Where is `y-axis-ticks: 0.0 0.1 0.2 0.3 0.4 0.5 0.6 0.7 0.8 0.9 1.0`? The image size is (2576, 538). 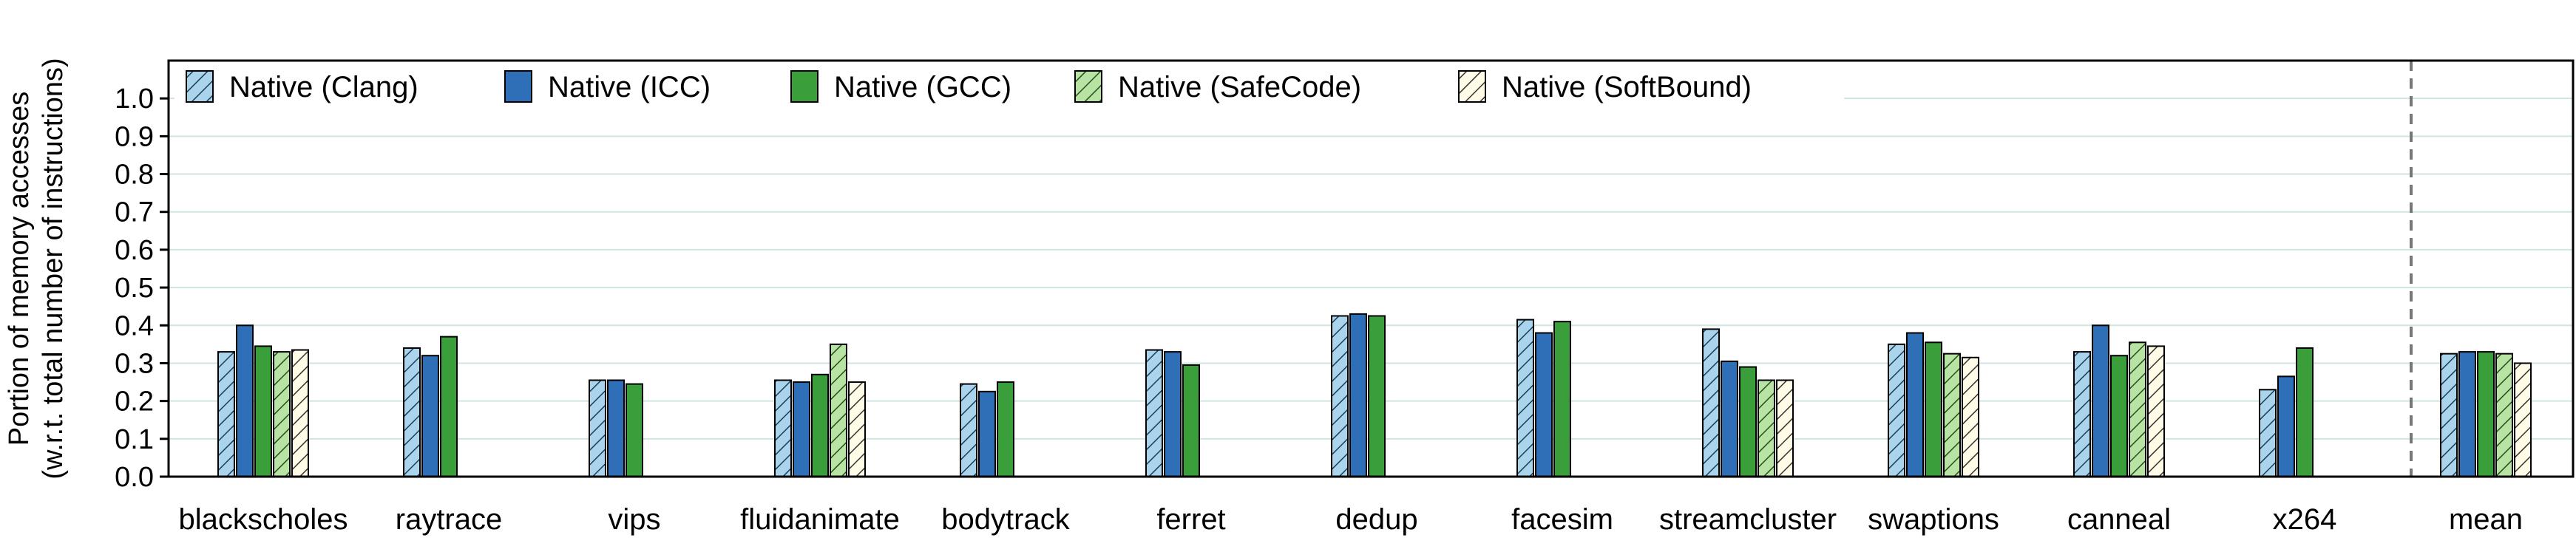 y-axis-ticks: 0.0 0.1 0.2 0.3 0.4 0.5 0.6 0.7 0.8 0.9 1.0 is located at coordinates (142, 288).